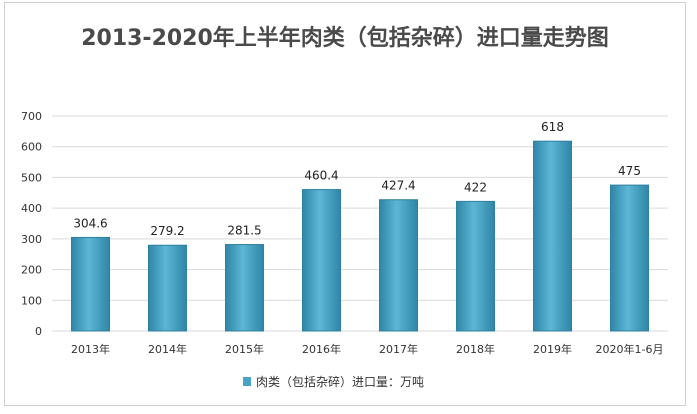  I want to click on y-tick-label: 200, so click(31, 270).